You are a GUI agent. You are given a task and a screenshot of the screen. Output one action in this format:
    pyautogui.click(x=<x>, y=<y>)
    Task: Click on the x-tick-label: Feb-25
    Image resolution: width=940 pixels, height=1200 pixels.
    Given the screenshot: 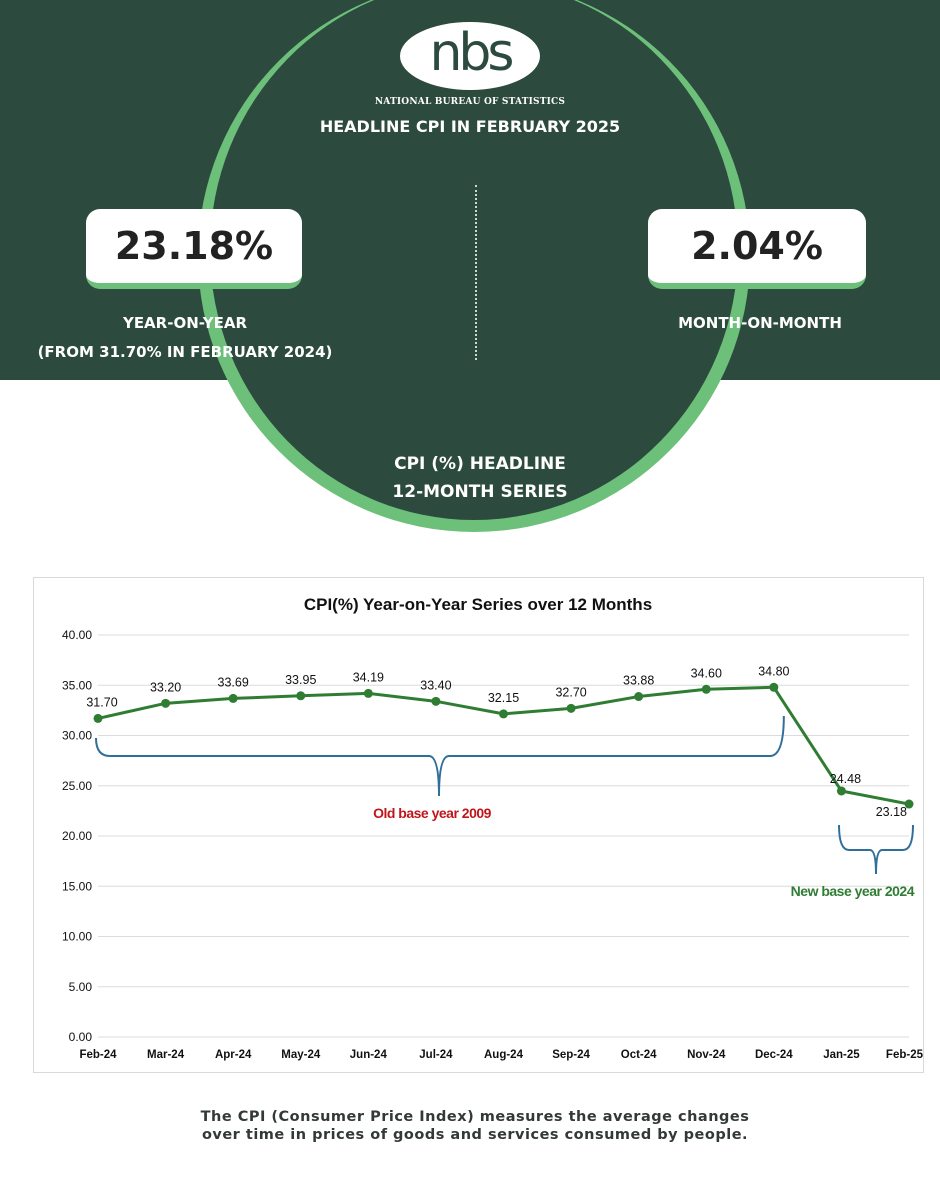 What is the action you would take?
    pyautogui.click(x=904, y=1055)
    